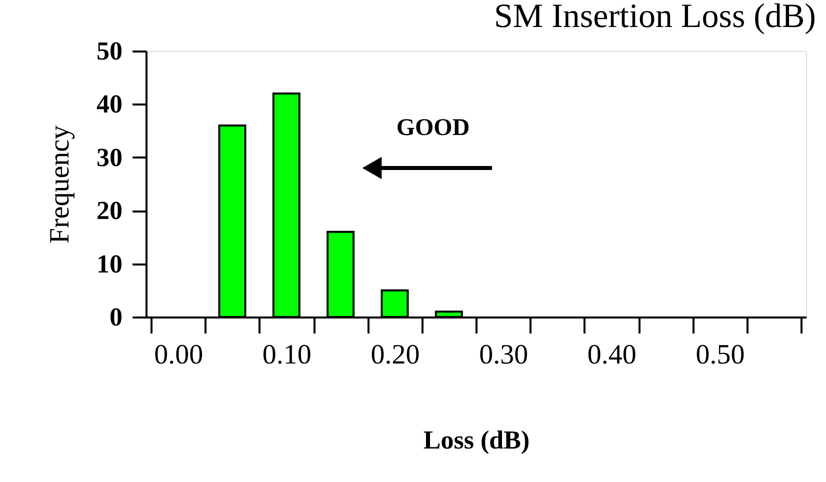  Describe the element at coordinates (503, 355) in the screenshot. I see `x-tick-label: 0.30` at that location.